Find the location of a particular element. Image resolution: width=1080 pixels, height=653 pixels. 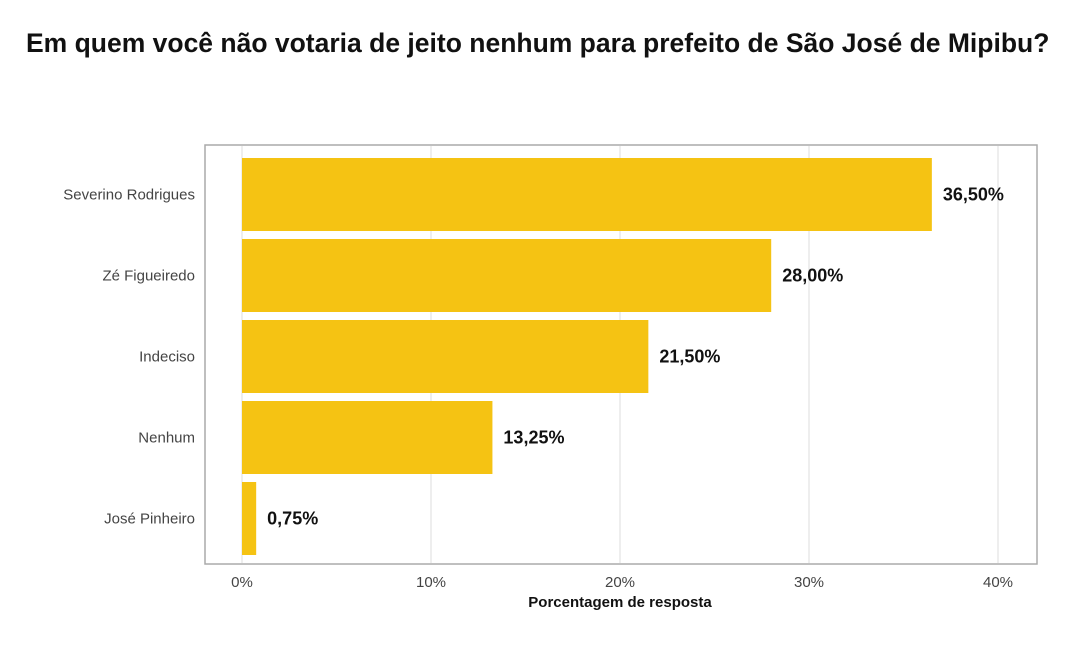

data-label: 28,00% is located at coordinates (812, 276).